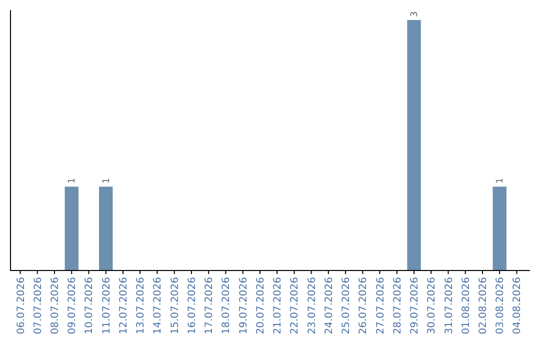  What do you see at coordinates (295, 305) in the screenshot?
I see `x-tick-label: 22.07.2026` at bounding box center [295, 305].